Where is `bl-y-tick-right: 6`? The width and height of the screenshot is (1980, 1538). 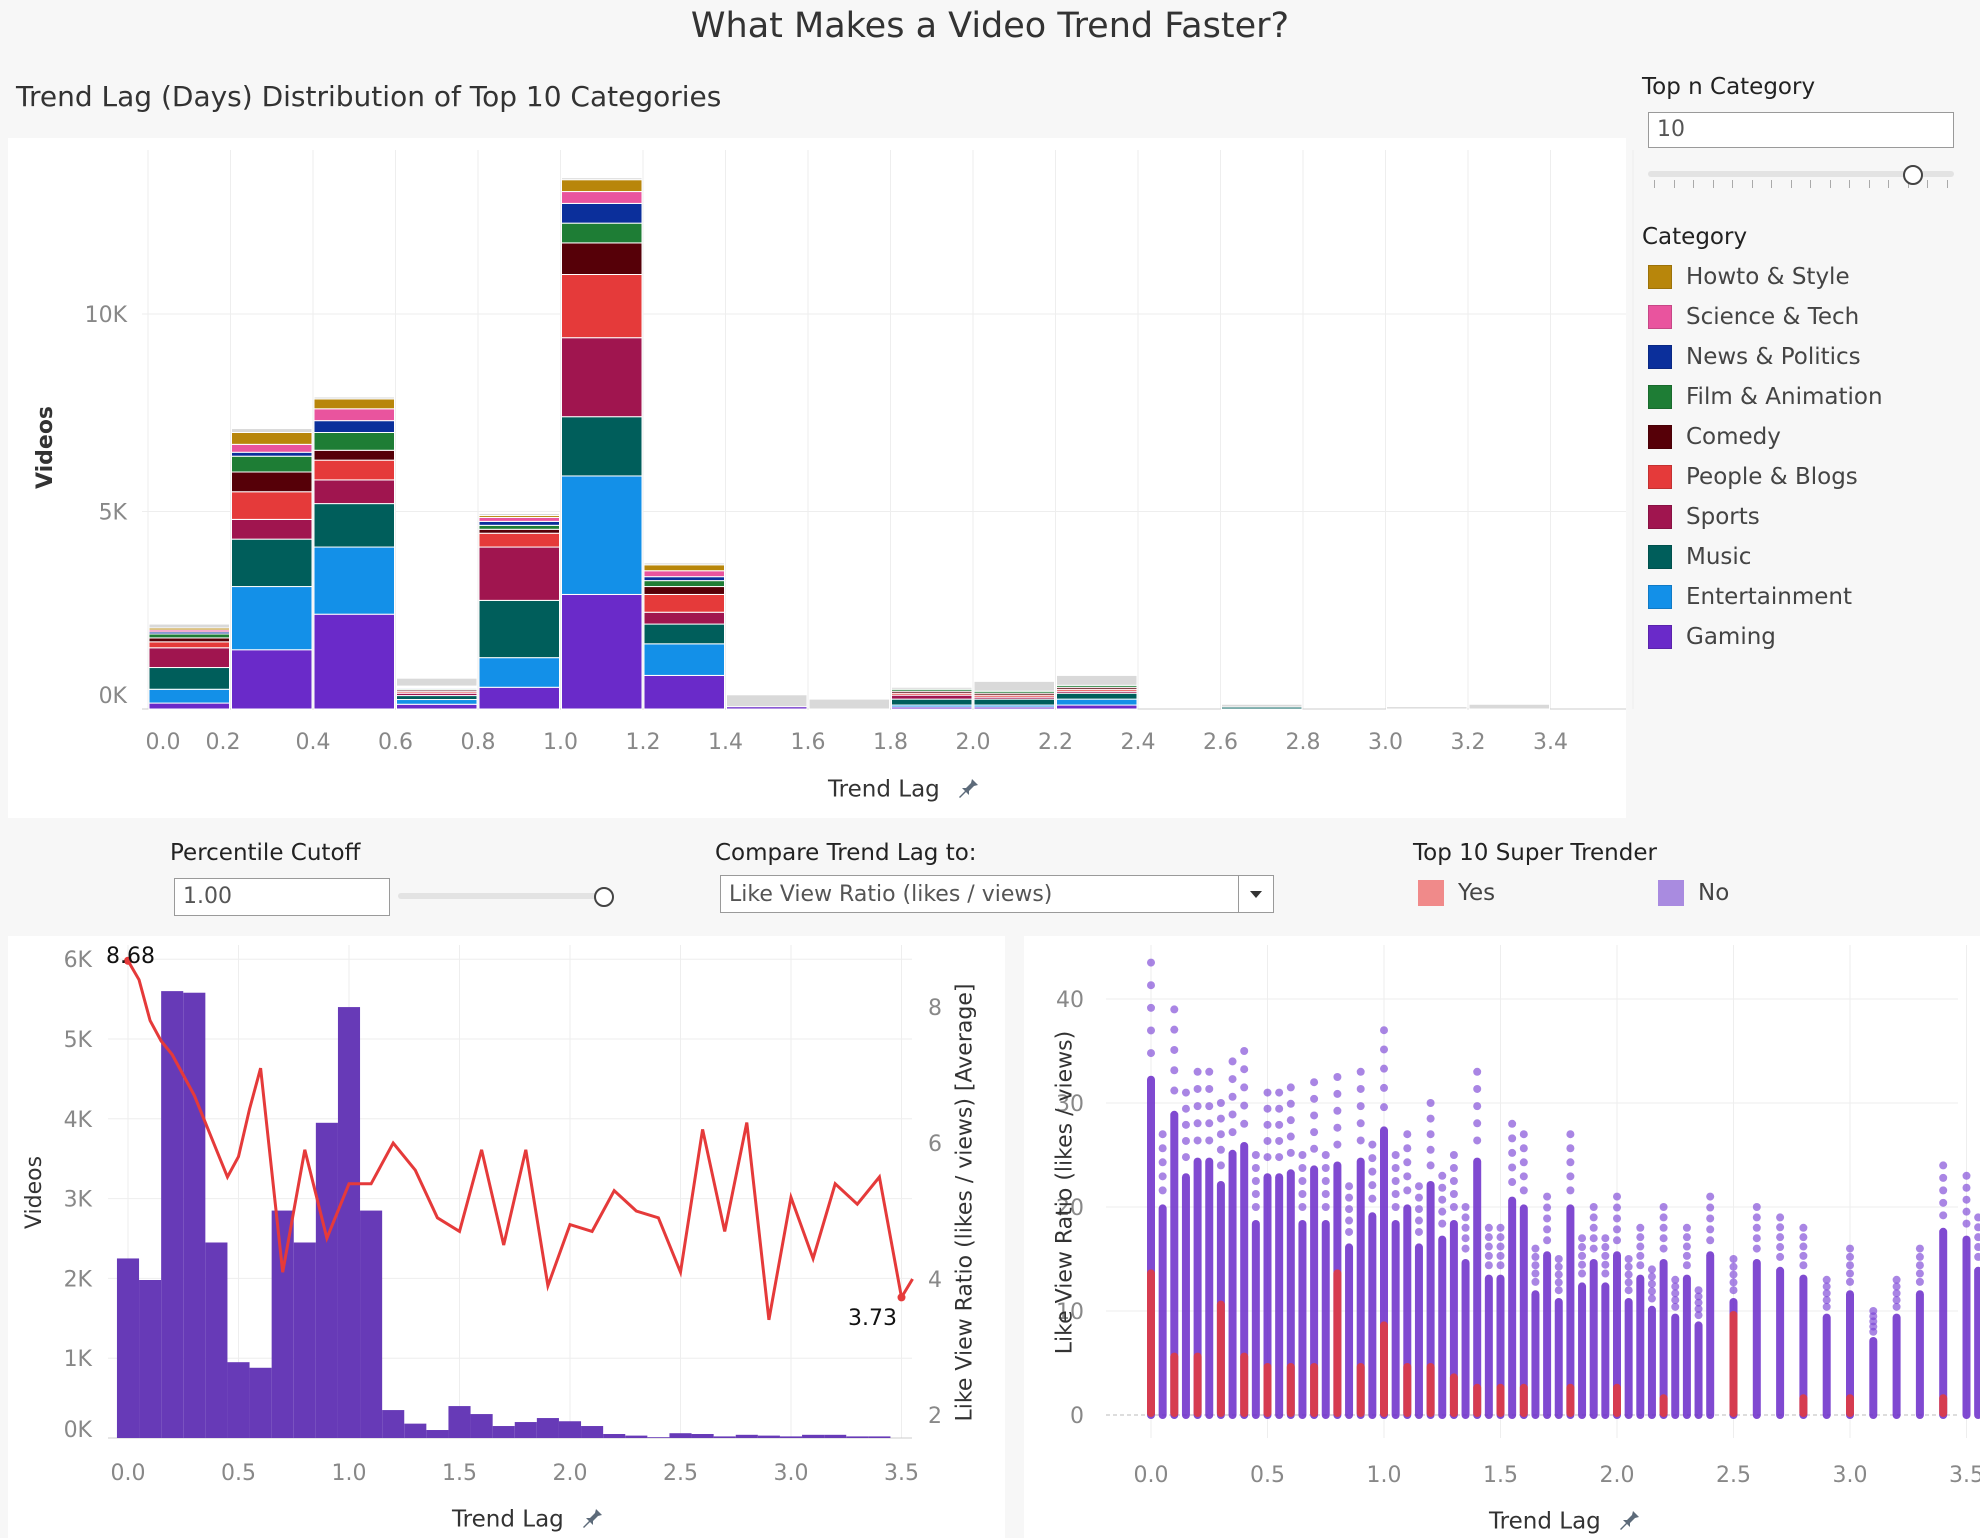 bl-y-tick-right: 6 is located at coordinates (935, 1144).